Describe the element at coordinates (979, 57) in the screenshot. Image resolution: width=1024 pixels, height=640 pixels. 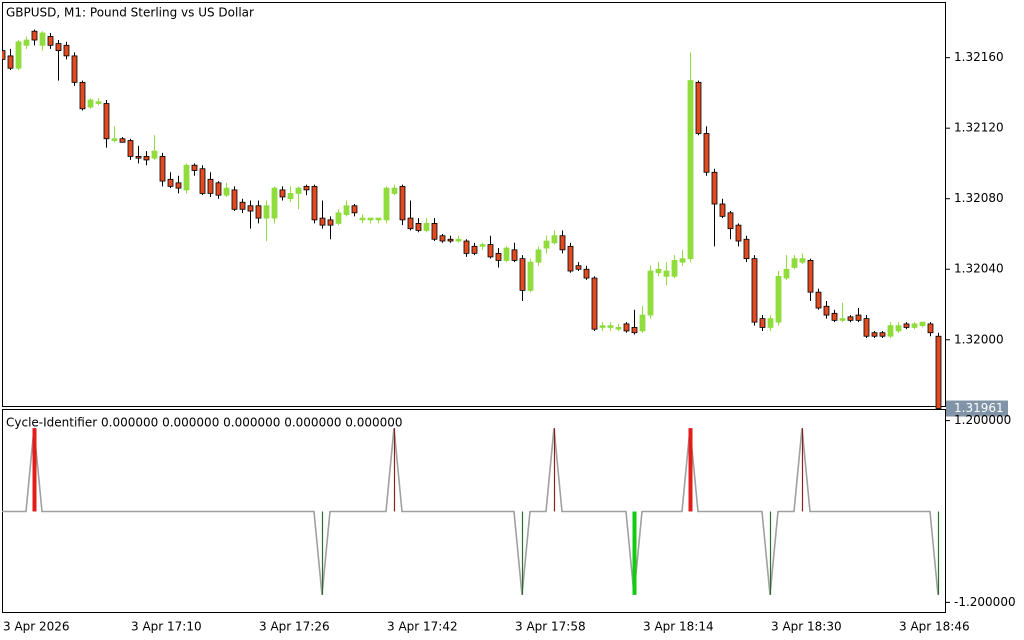
I see `y-tick-label: 1.32160` at that location.